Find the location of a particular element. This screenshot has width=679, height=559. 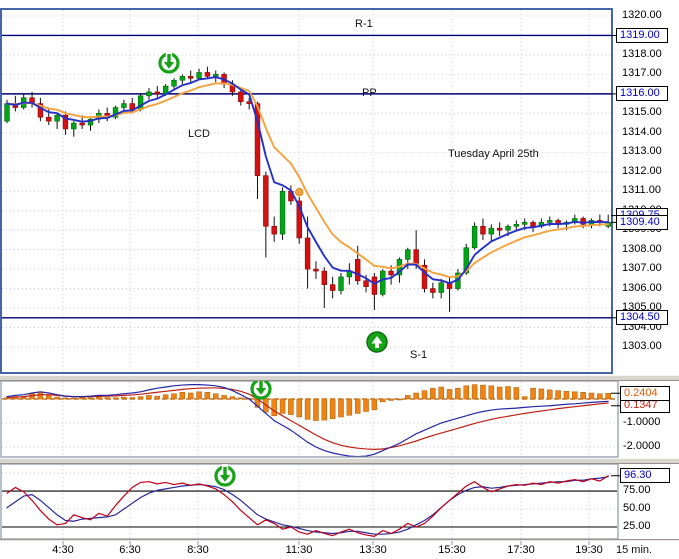

price-value-box: 1319.00 is located at coordinates (642, 35).